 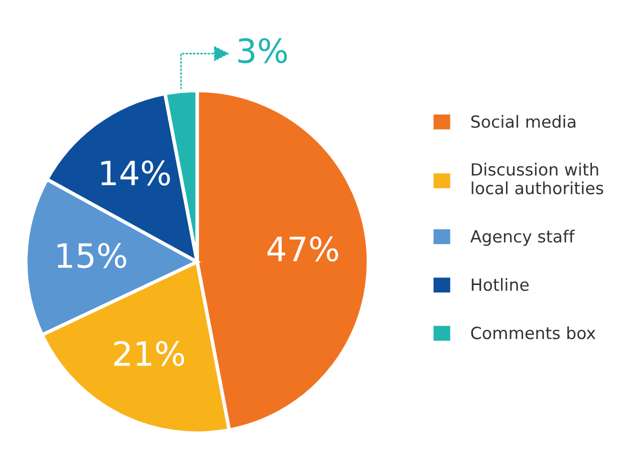 I want to click on legend-label: Hotline, so click(x=500, y=284).